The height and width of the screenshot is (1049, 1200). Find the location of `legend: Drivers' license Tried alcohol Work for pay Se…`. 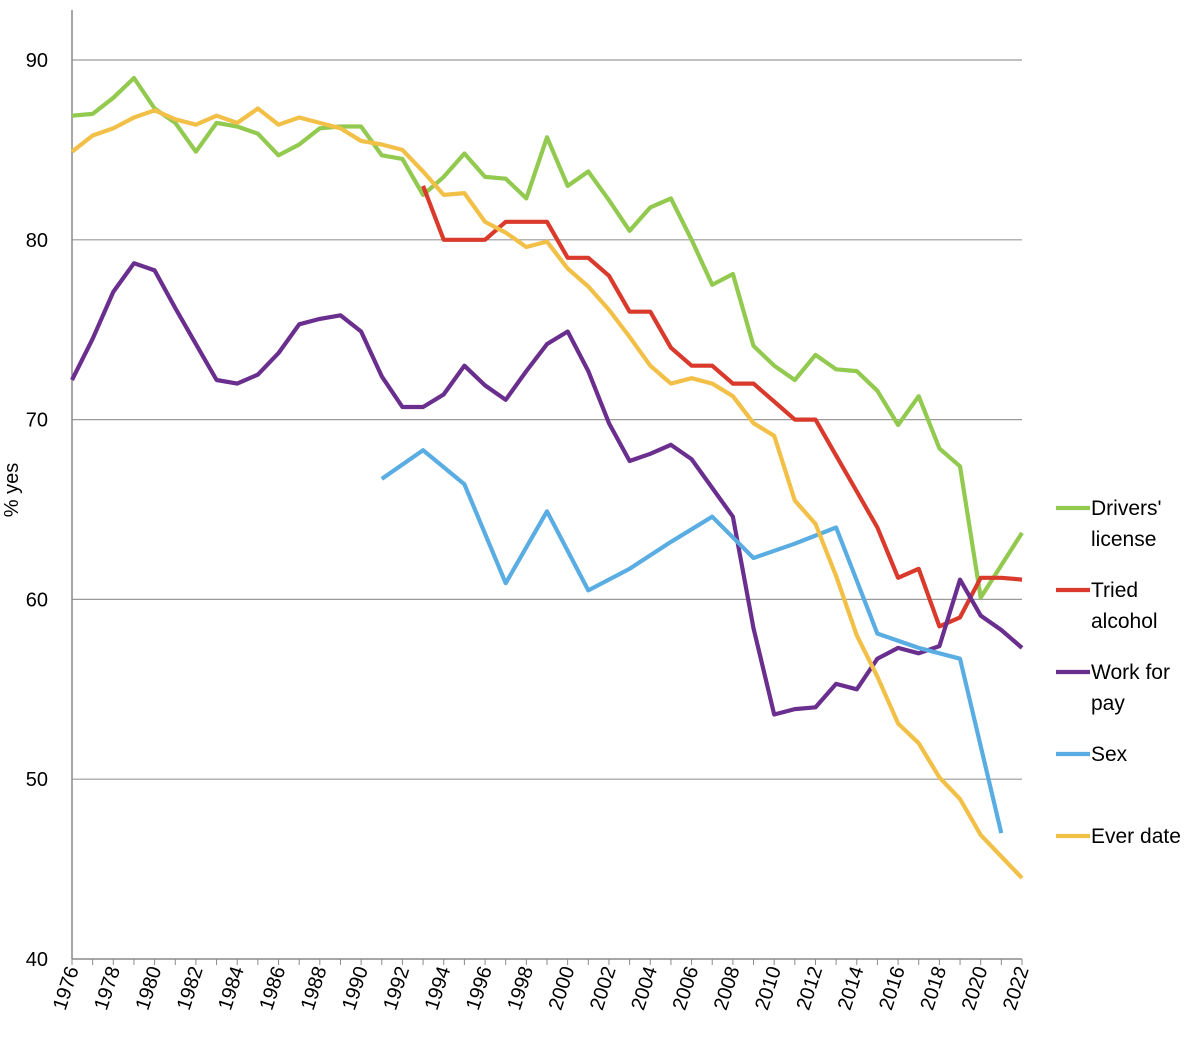

legend: Drivers' license Tried alcohol Work for pay Se… is located at coordinates (1118, 672).